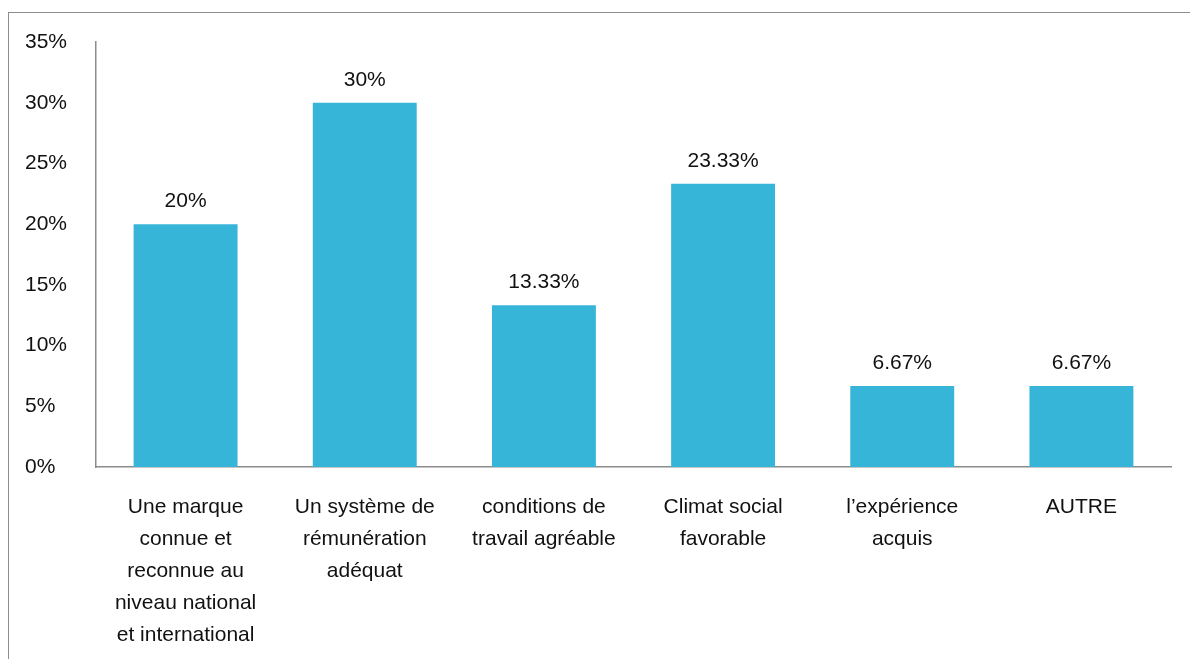 Image resolution: width=1190 pixels, height=659 pixels. I want to click on y-tick-label: 20%, so click(46, 222).